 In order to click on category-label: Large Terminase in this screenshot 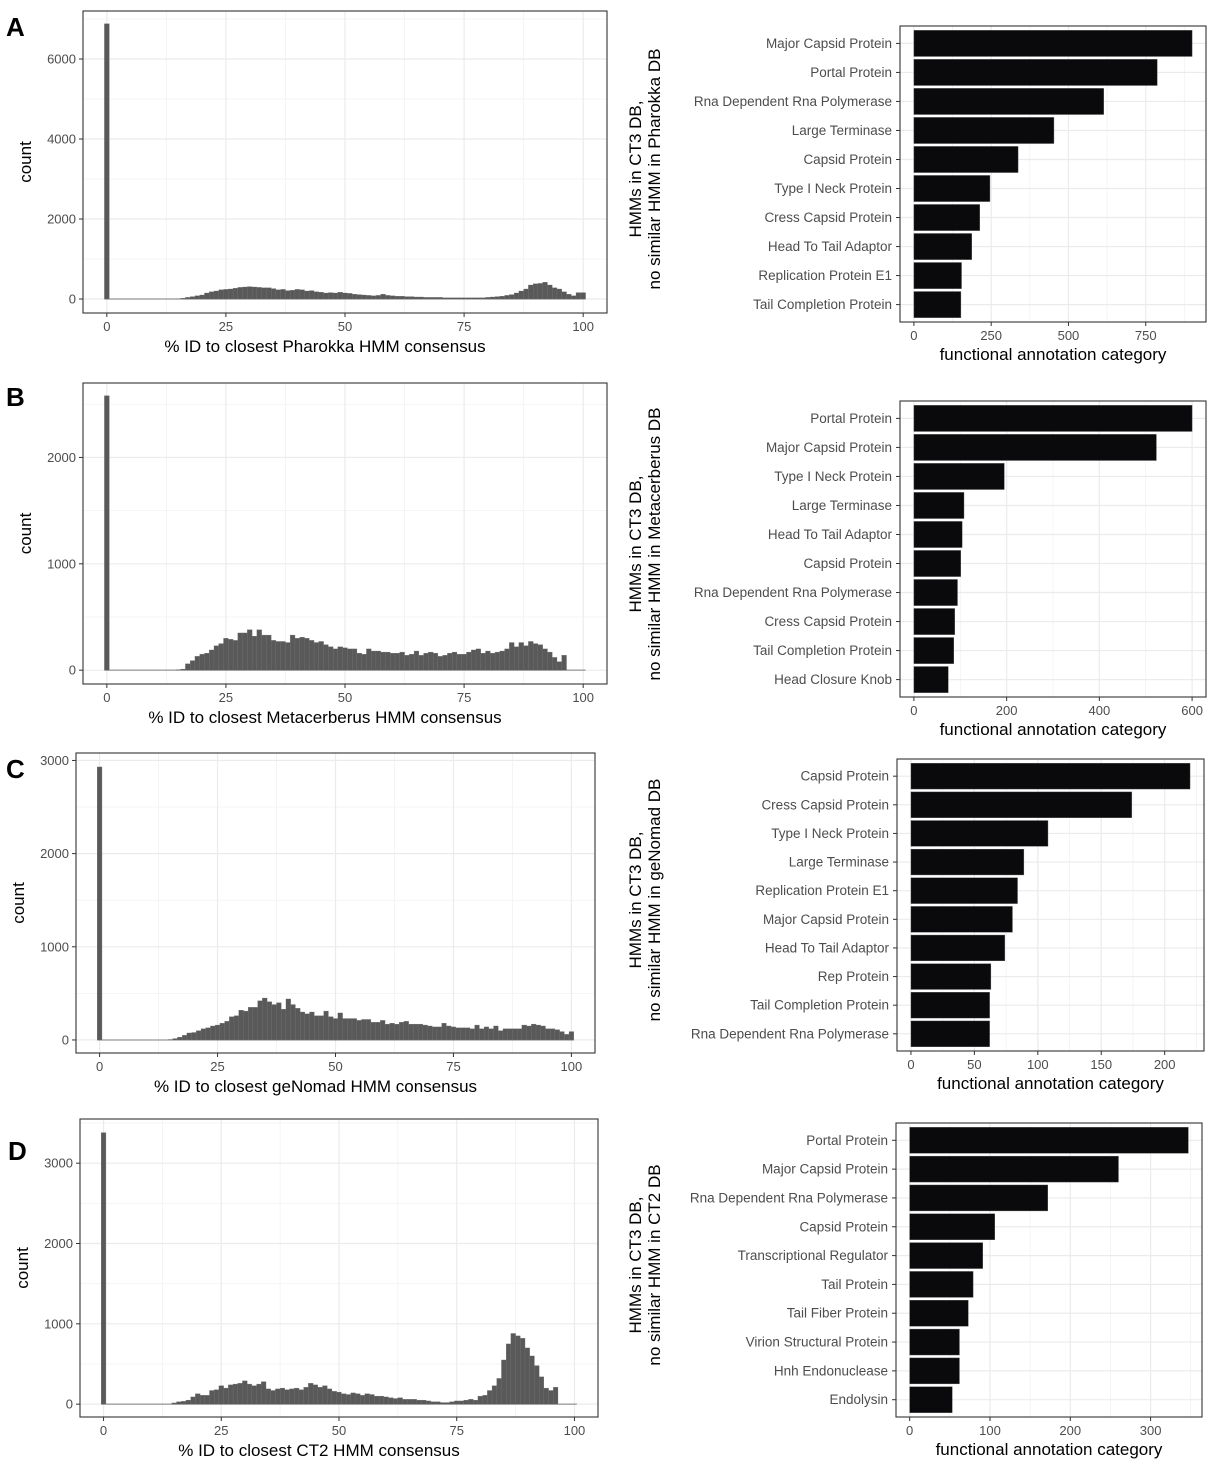, I will do `click(842, 505)`.